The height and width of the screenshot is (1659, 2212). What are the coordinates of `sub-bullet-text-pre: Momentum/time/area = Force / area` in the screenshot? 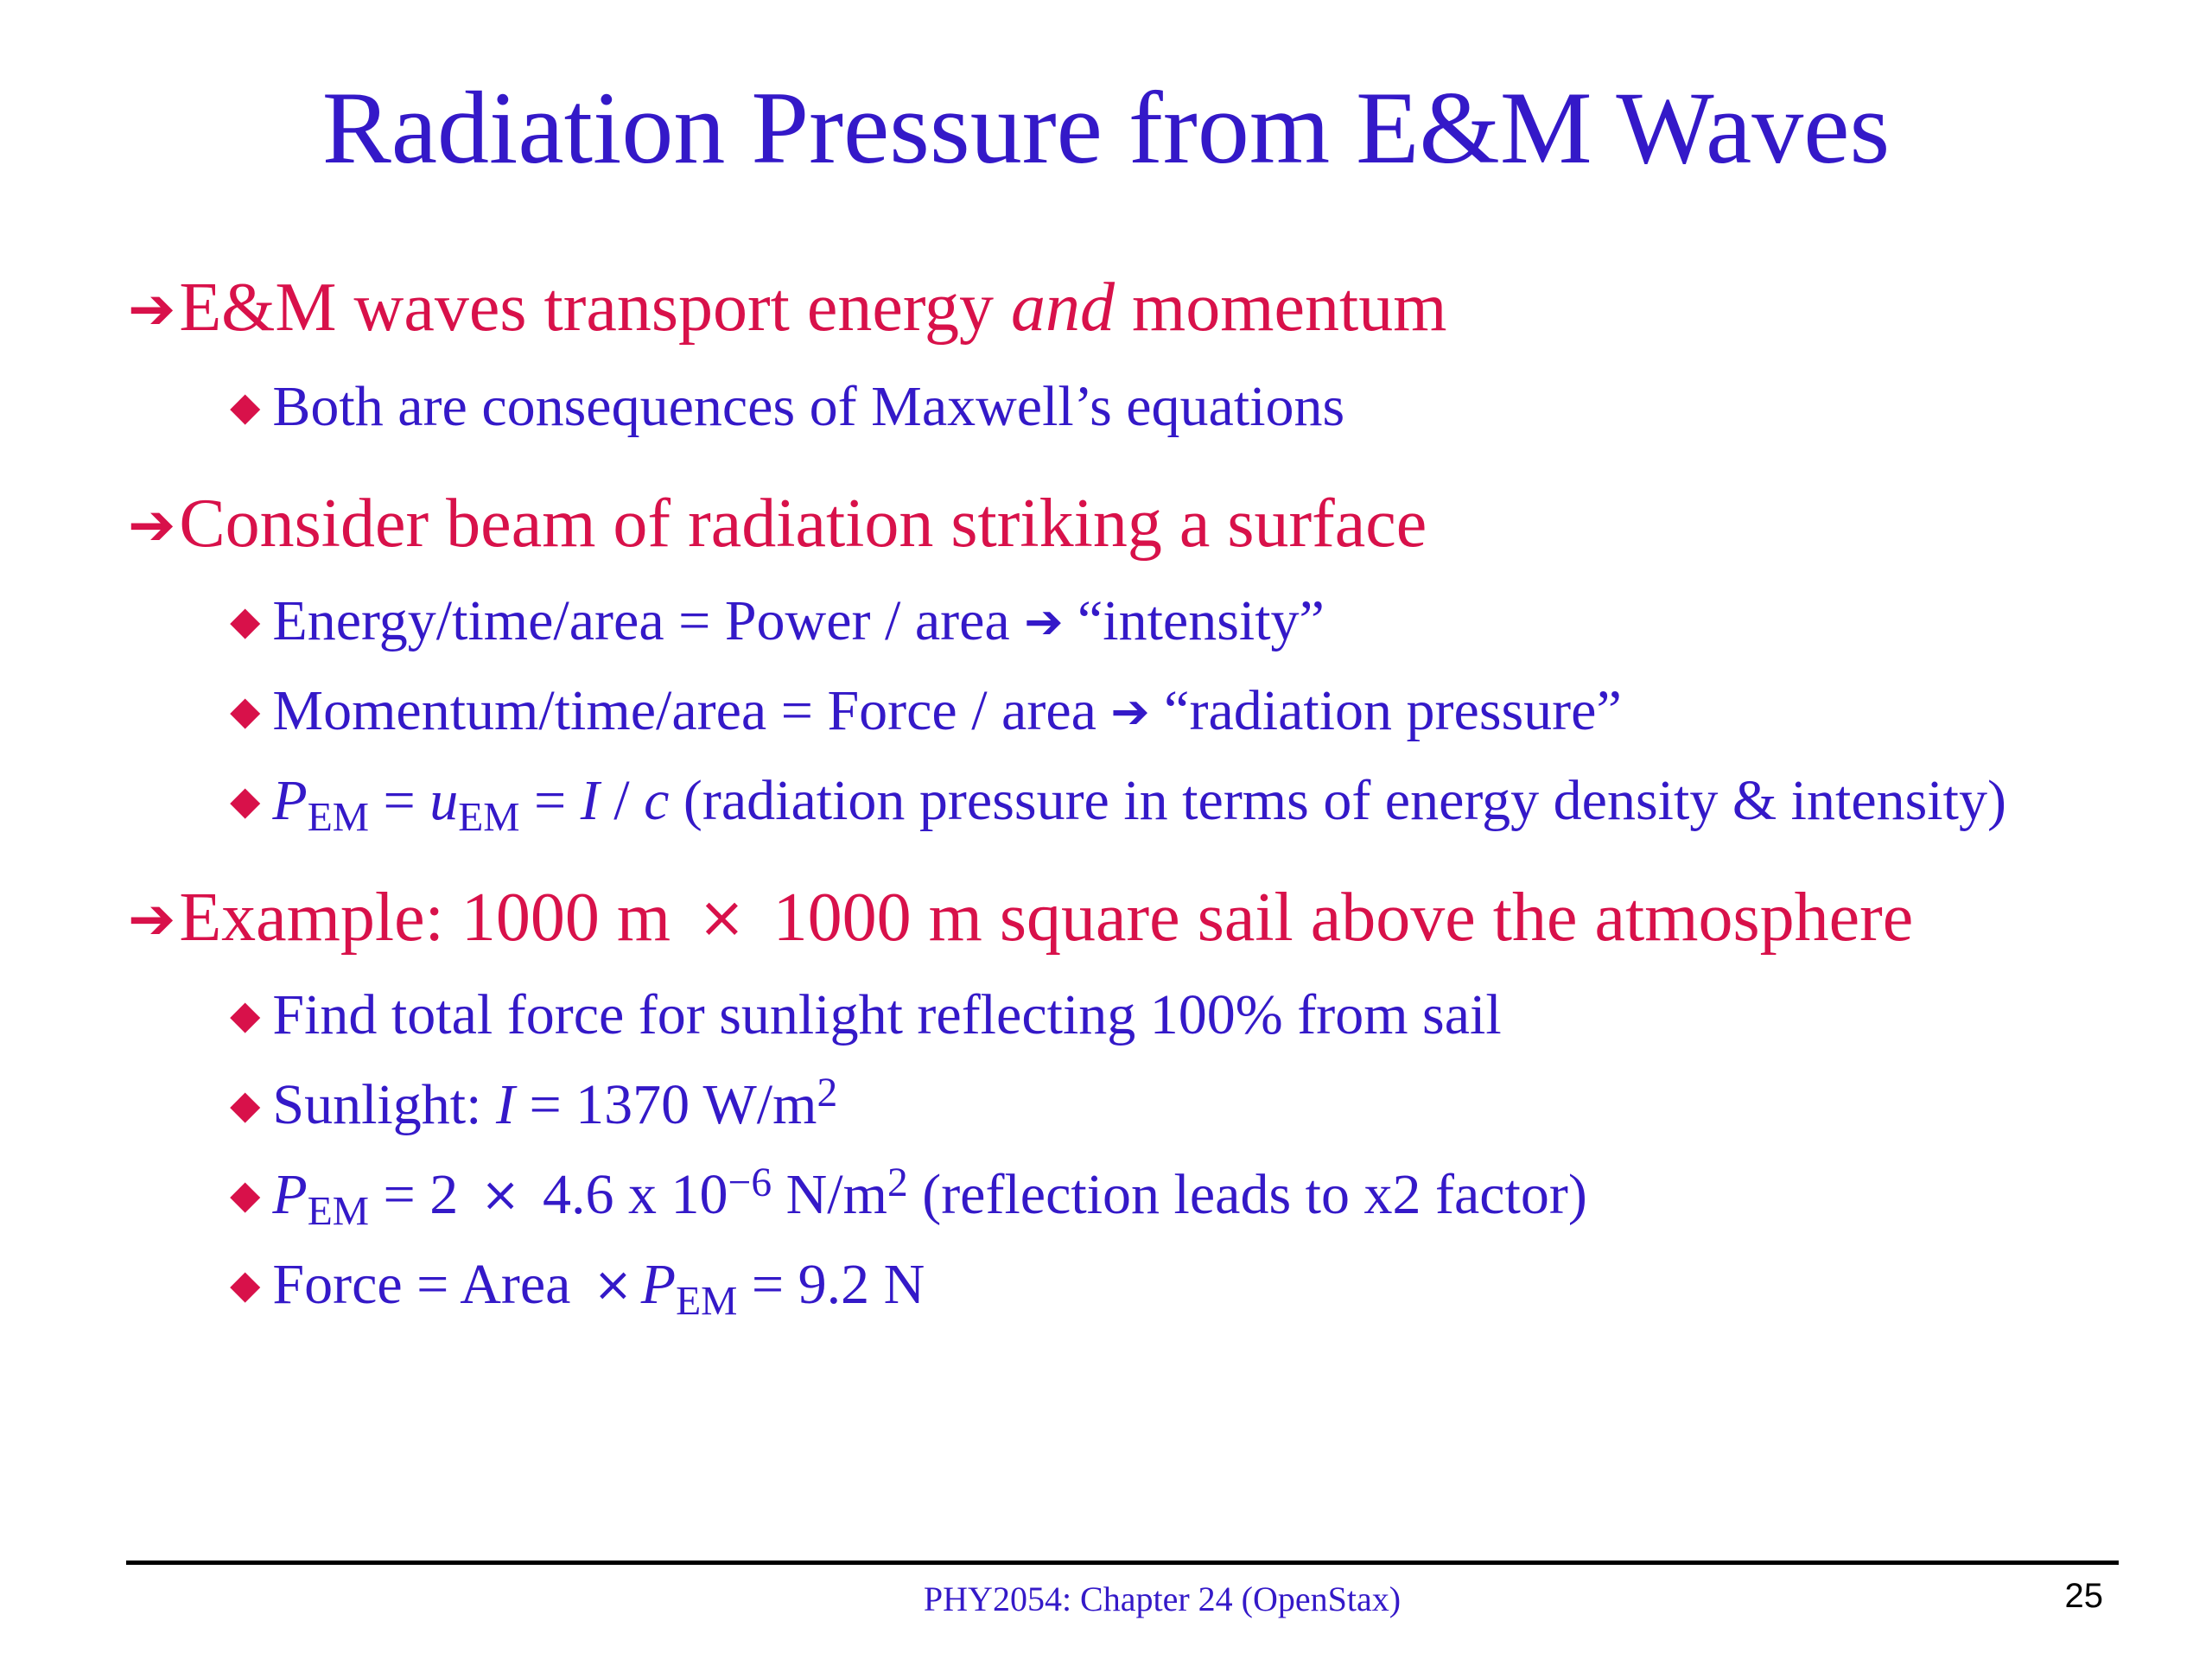 It's located at (691, 710).